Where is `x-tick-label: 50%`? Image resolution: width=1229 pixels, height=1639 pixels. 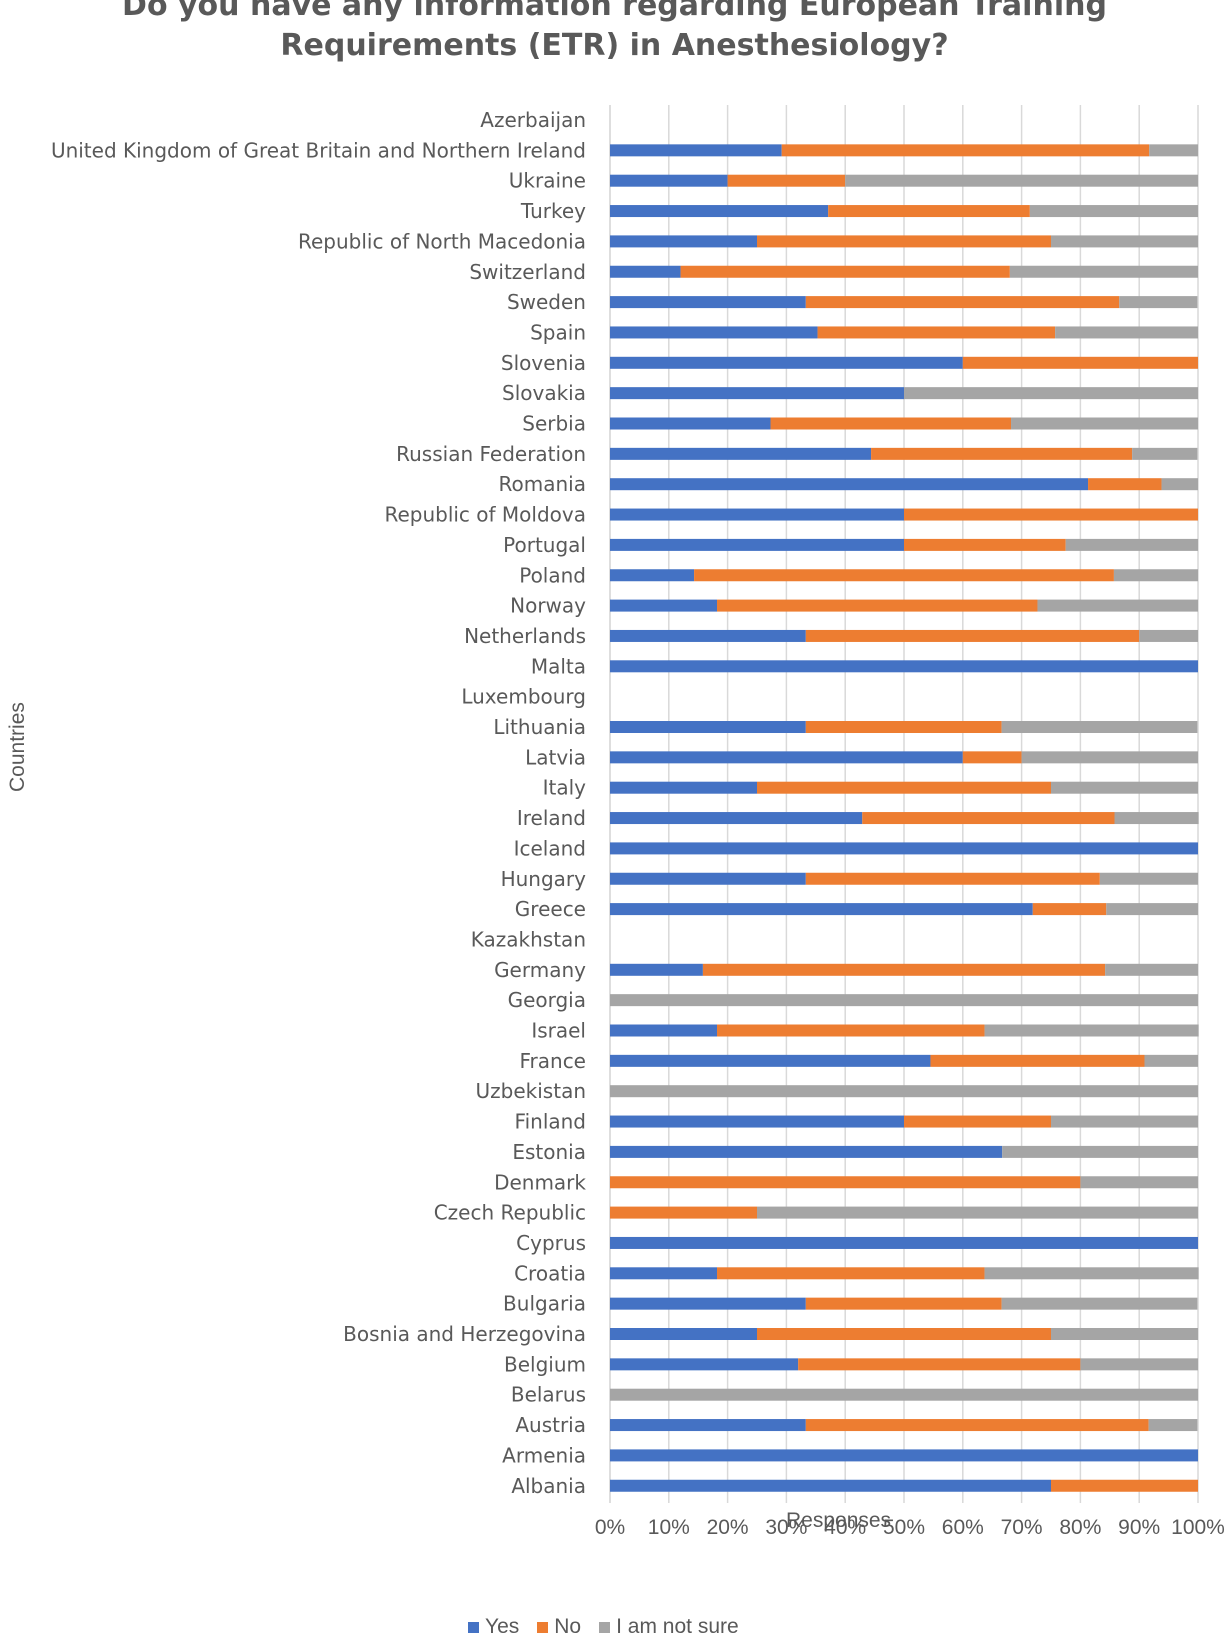 x-tick-label: 50% is located at coordinates (904, 1527).